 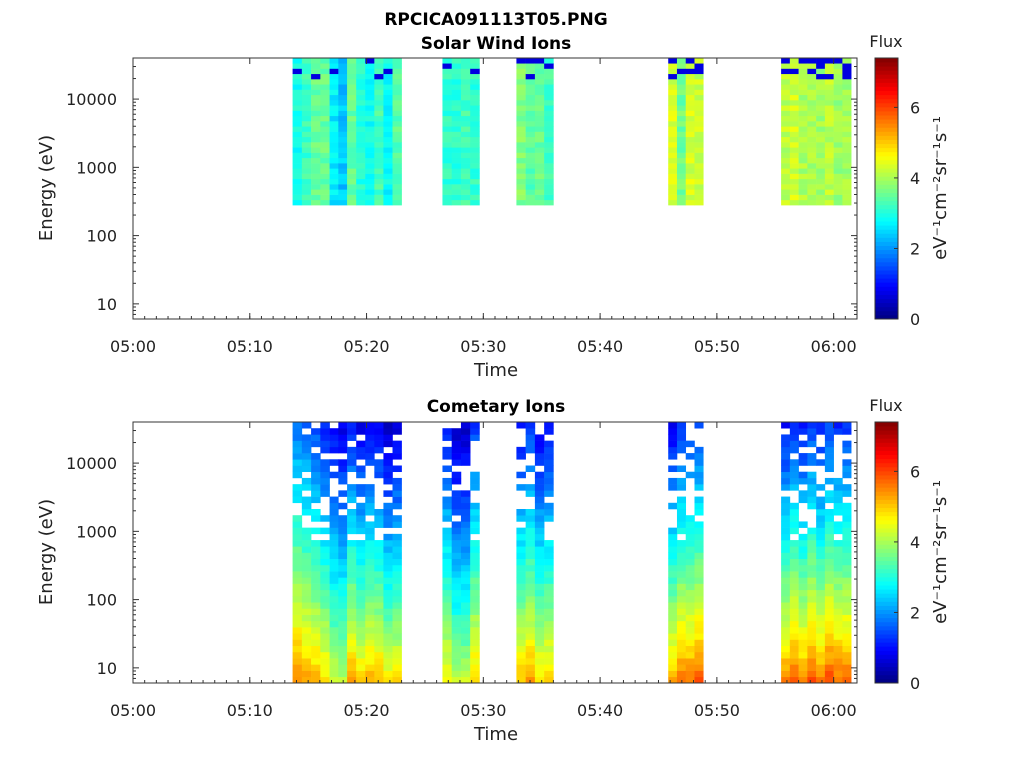 What do you see at coordinates (940, 552) in the screenshot?
I see `colorbar-unit-label: eV⁻¹cm⁻²sr⁻¹s⁻¹` at bounding box center [940, 552].